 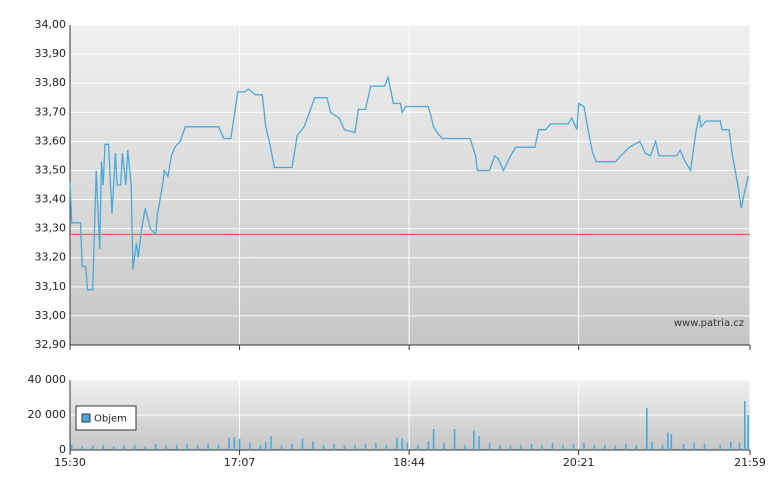 I want to click on watermark: www.patria.cz, so click(x=709, y=323).